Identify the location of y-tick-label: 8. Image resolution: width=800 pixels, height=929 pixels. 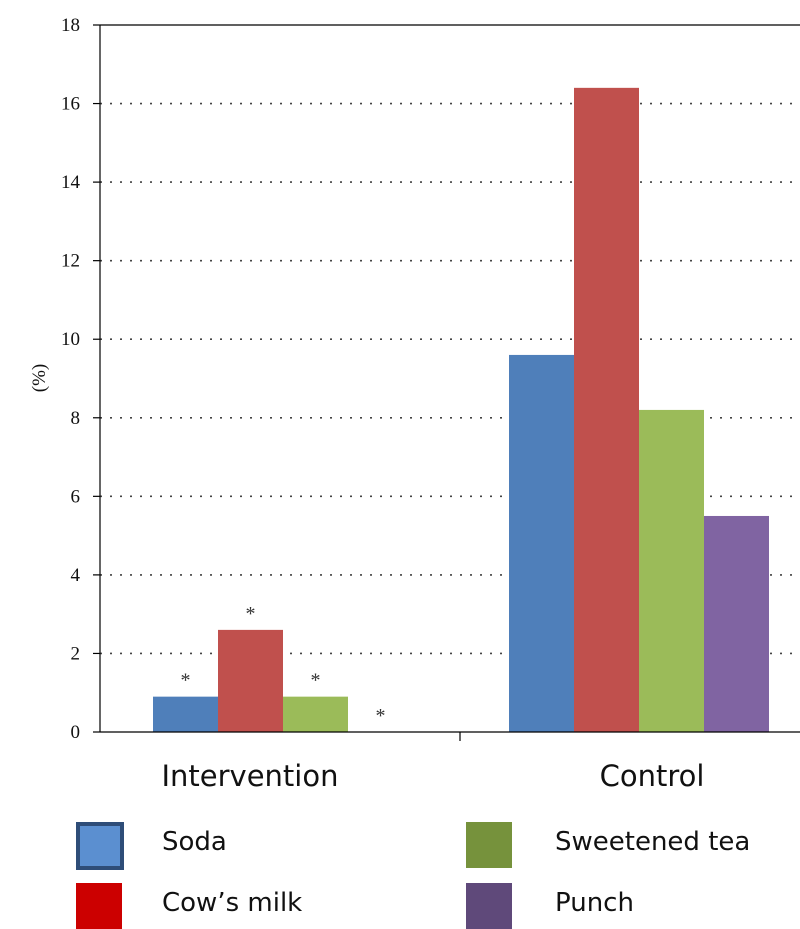
(76, 418).